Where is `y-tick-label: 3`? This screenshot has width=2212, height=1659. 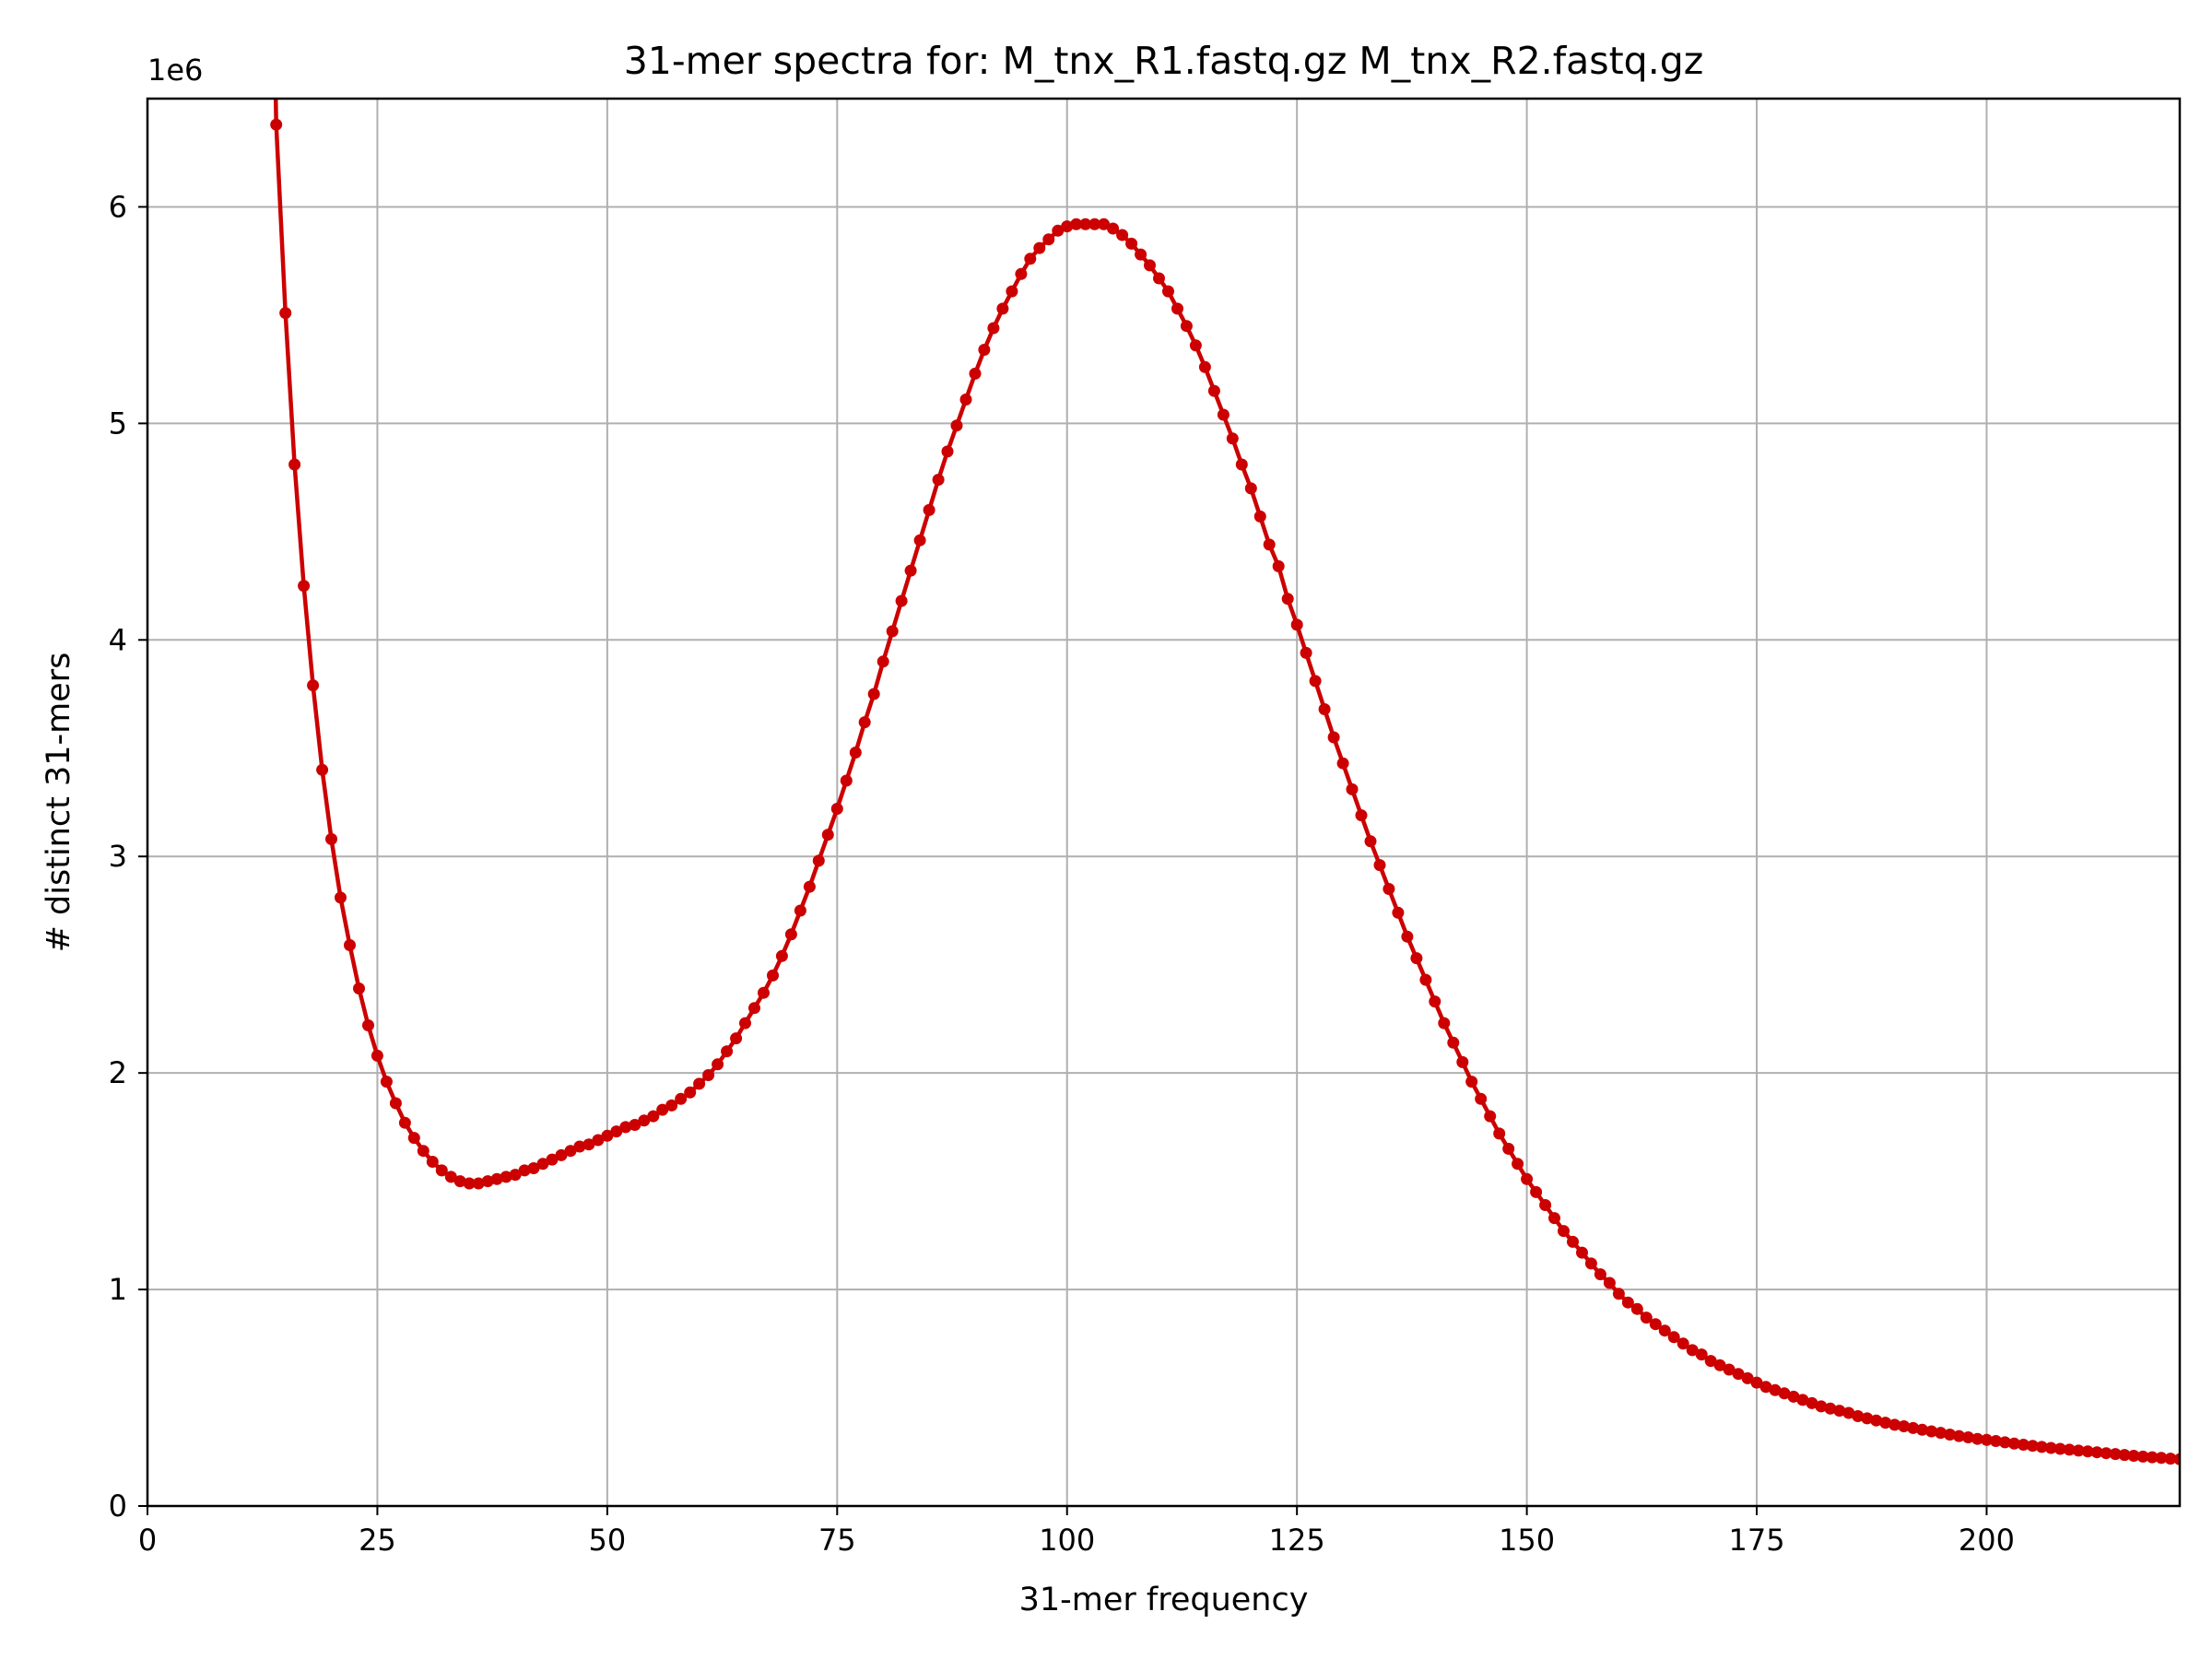
y-tick-label: 3 is located at coordinates (118, 856).